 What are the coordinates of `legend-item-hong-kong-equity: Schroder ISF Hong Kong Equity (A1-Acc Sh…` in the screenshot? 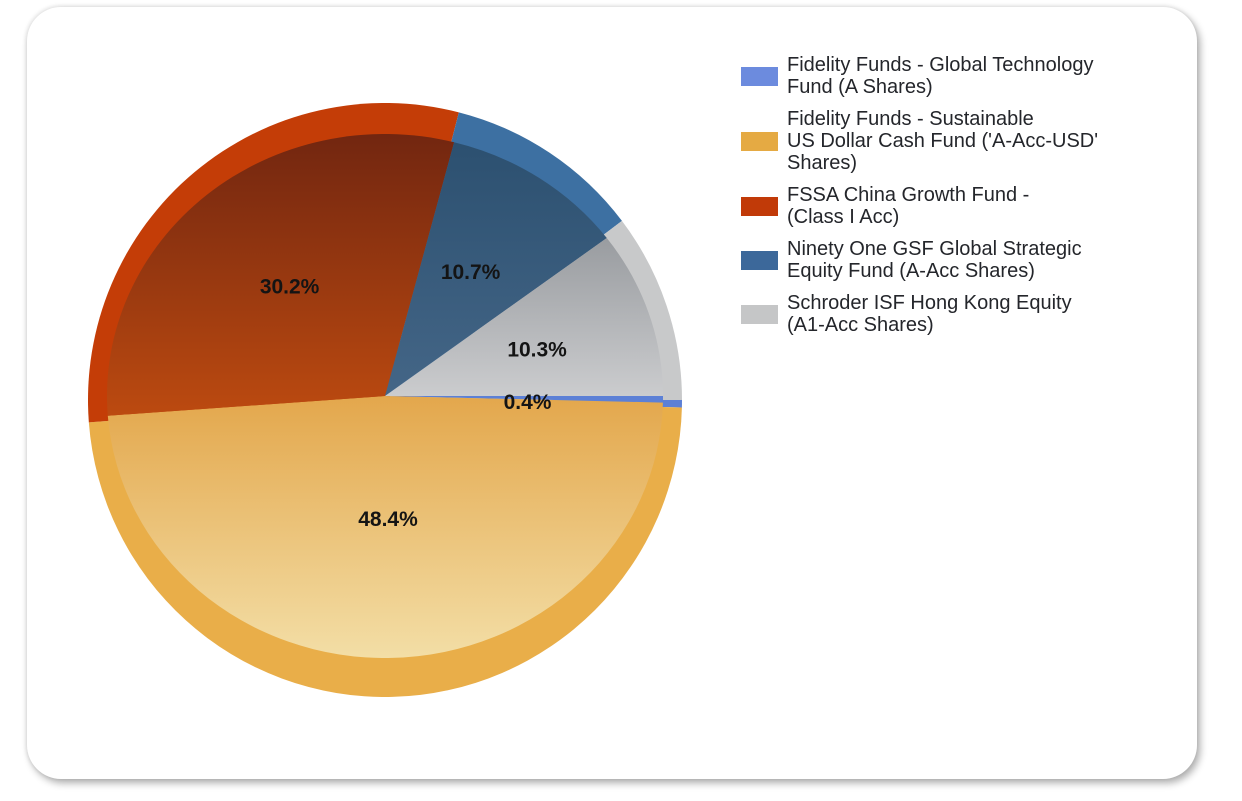 It's located at (951, 314).